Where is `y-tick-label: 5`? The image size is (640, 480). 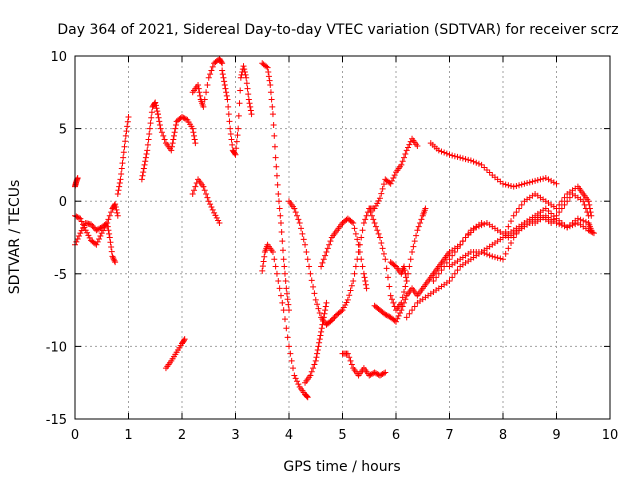 y-tick-label: 5 is located at coordinates (63, 130).